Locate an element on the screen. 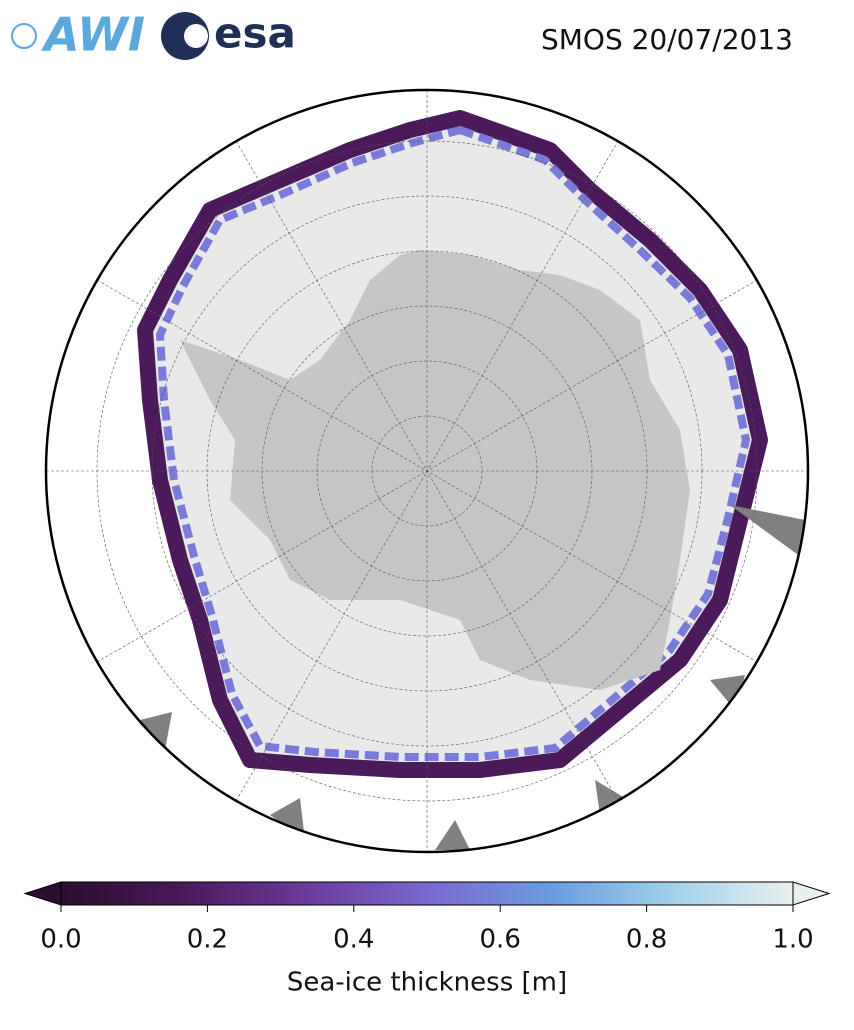 The width and height of the screenshot is (854, 1030). awi-text: AWI is located at coordinates (93, 35).